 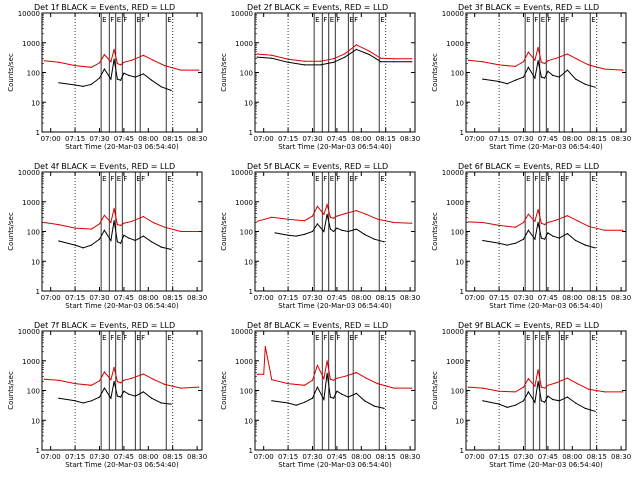 I want to click on panel-title: Det 5f BLACK = Events, RED = LLD, so click(x=317, y=166).